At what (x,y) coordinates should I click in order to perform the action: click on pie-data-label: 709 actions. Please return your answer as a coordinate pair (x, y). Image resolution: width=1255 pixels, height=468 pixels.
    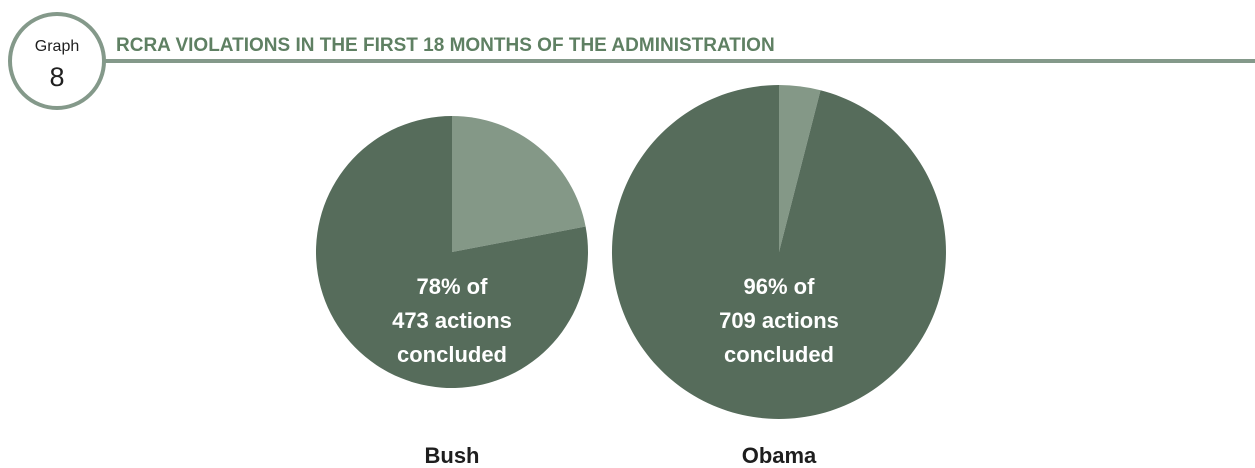
    Looking at the image, I should click on (779, 320).